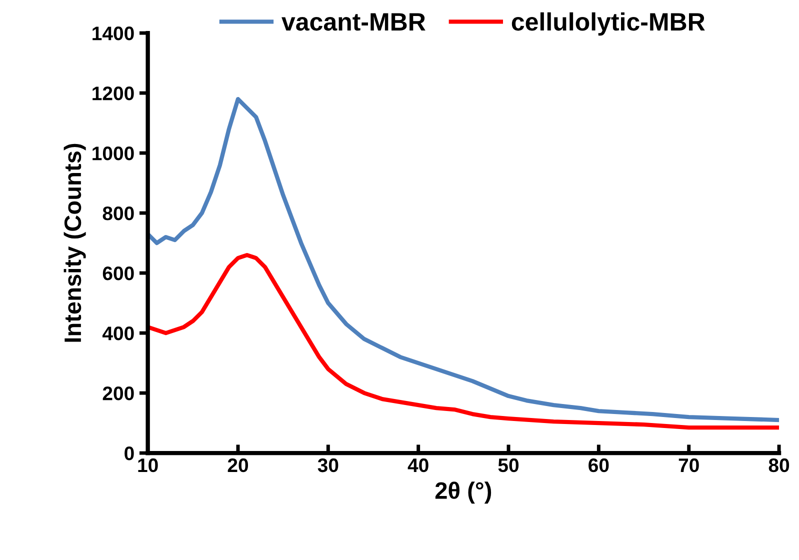 Image resolution: width=799 pixels, height=560 pixels. What do you see at coordinates (418, 465) in the screenshot?
I see `x-tick-label: 40` at bounding box center [418, 465].